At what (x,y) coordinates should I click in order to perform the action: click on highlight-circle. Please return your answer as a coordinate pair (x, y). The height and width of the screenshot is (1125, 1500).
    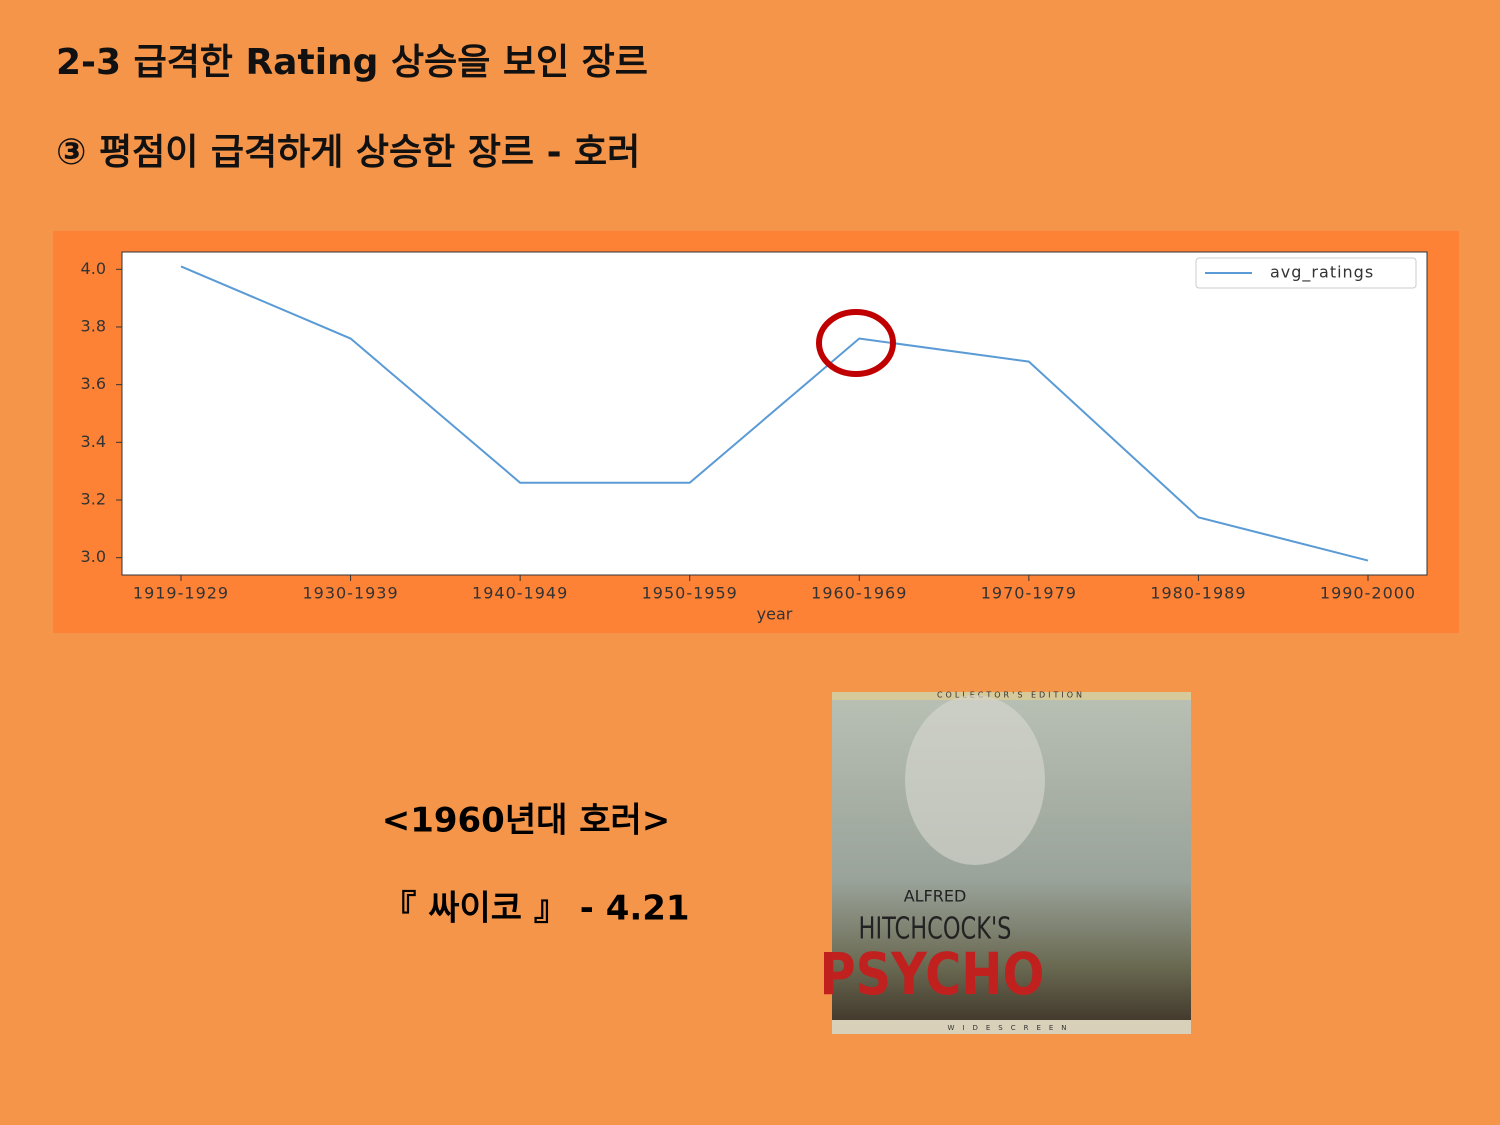
    Looking at the image, I should click on (856, 343).